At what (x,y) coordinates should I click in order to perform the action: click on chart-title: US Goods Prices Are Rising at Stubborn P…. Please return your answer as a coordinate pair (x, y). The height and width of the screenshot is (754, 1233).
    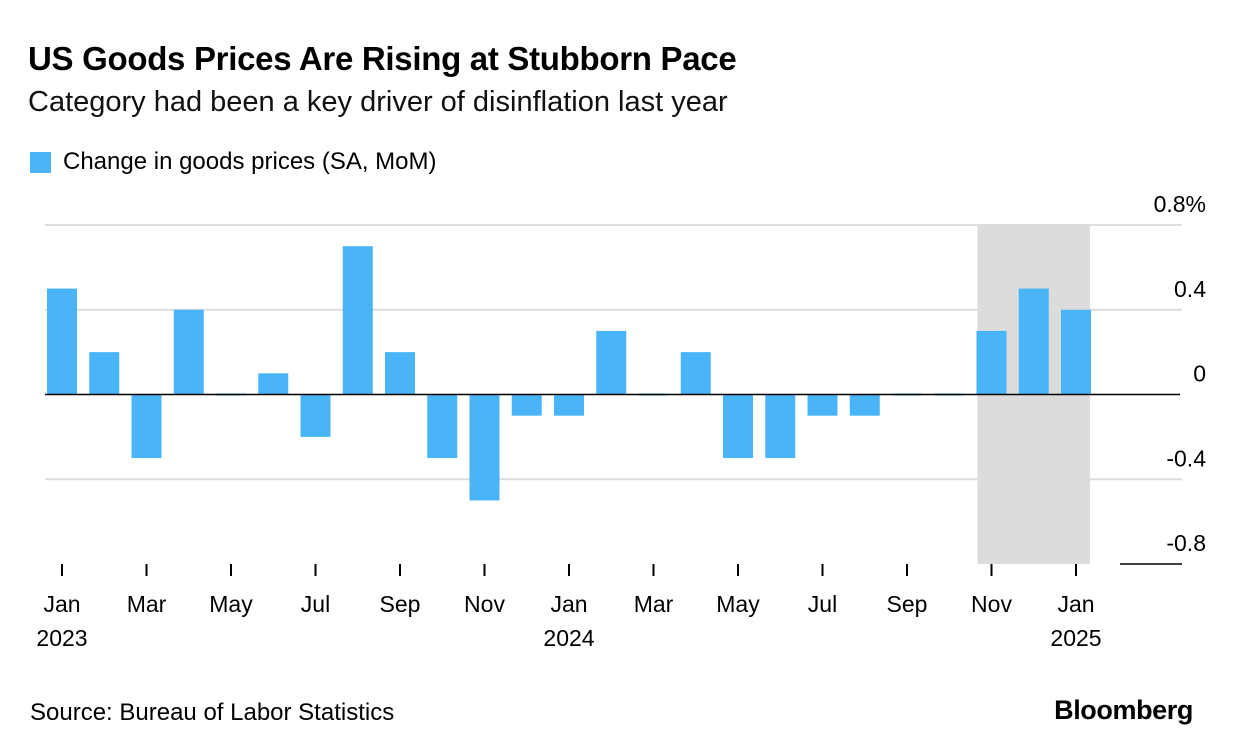
    Looking at the image, I should click on (382, 58).